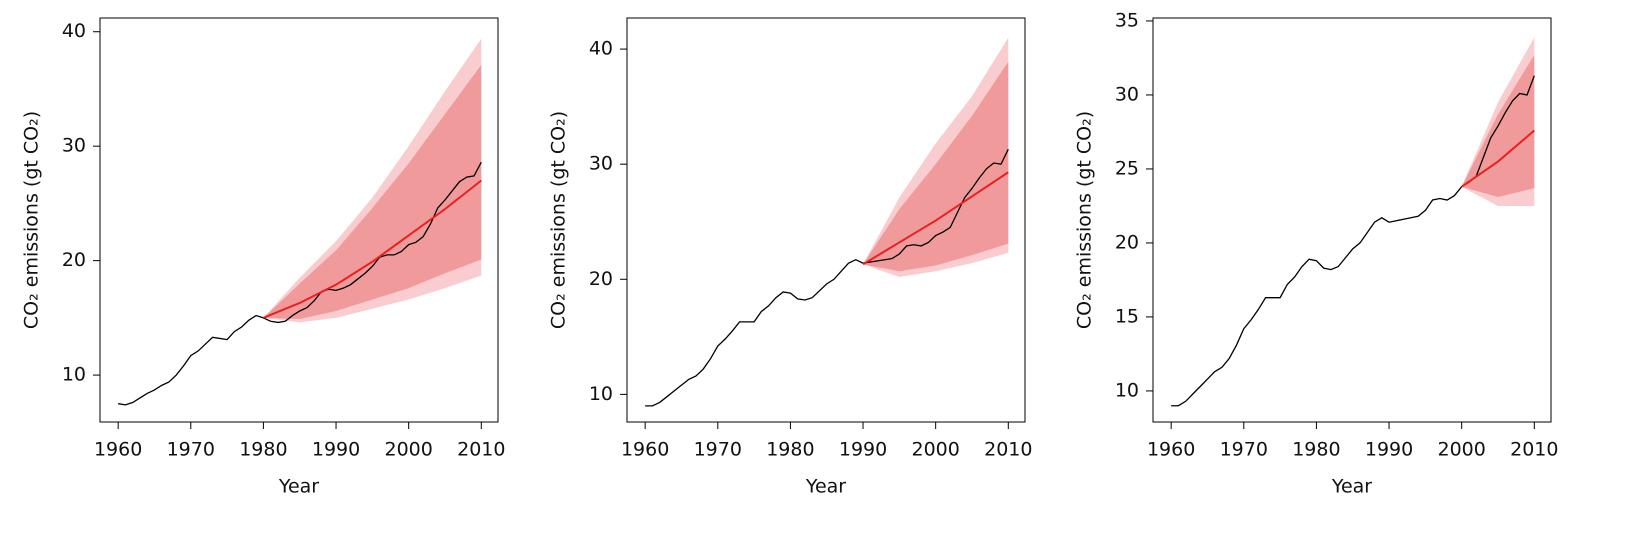 The height and width of the screenshot is (540, 1650). I want to click on y-tick-label: 35, so click(1127, 20).